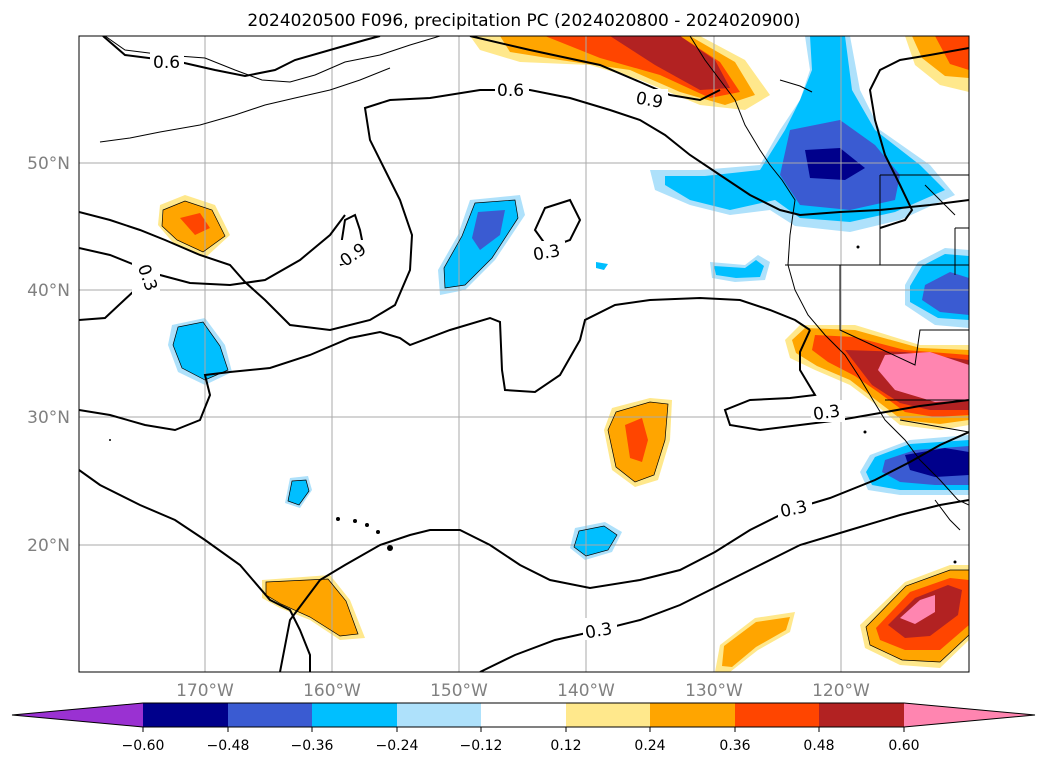 The height and width of the screenshot is (765, 1047). What do you see at coordinates (649, 101) in the screenshot?
I see `contour-label: 0.9` at bounding box center [649, 101].